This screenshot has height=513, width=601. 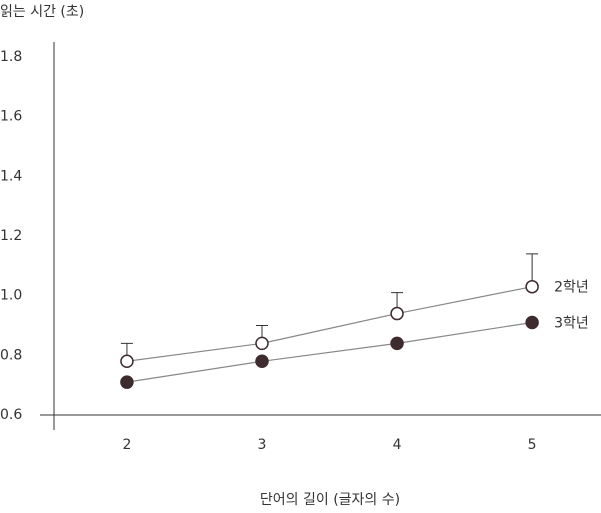 I want to click on series-label: 3학년, so click(x=571, y=323).